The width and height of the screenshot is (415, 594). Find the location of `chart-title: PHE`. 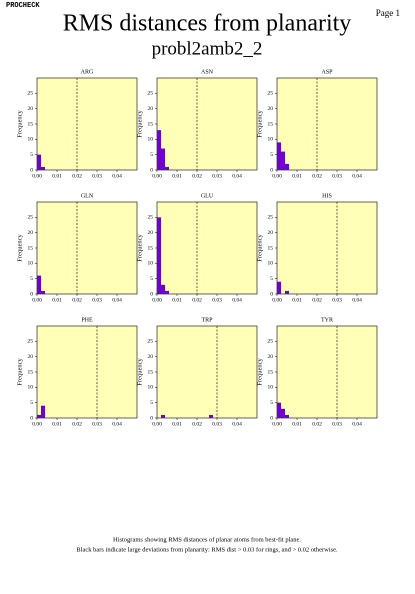

chart-title: PHE is located at coordinates (87, 320).